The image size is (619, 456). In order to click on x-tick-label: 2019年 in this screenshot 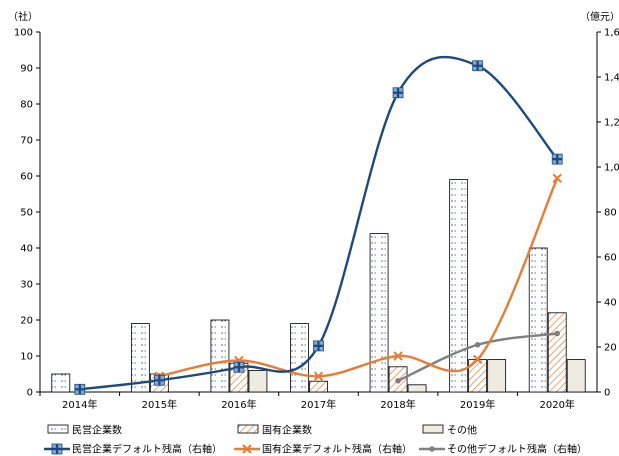, I will do `click(477, 404)`.